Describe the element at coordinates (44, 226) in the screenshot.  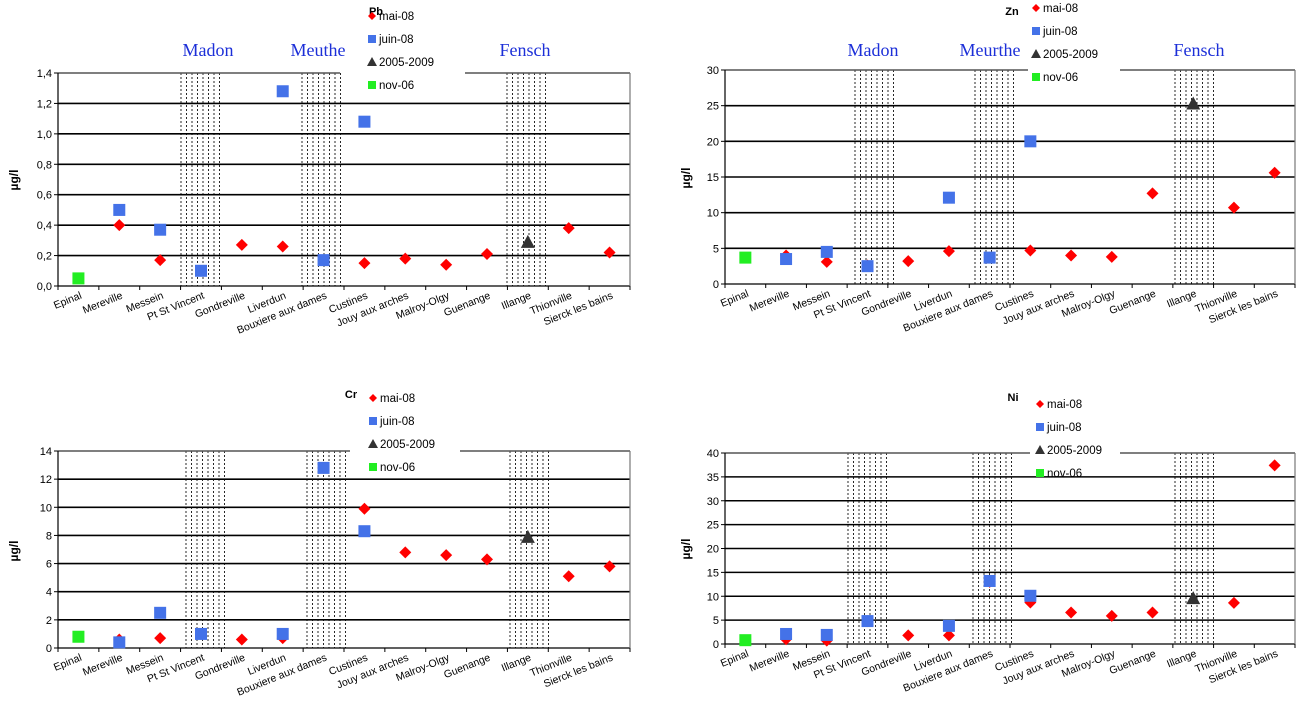
I see `y-tick-label: 0,4` at that location.